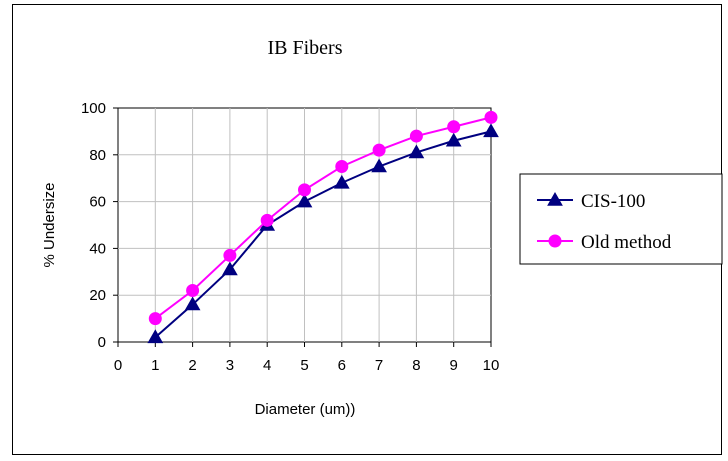  I want to click on legend-box, so click(621, 219).